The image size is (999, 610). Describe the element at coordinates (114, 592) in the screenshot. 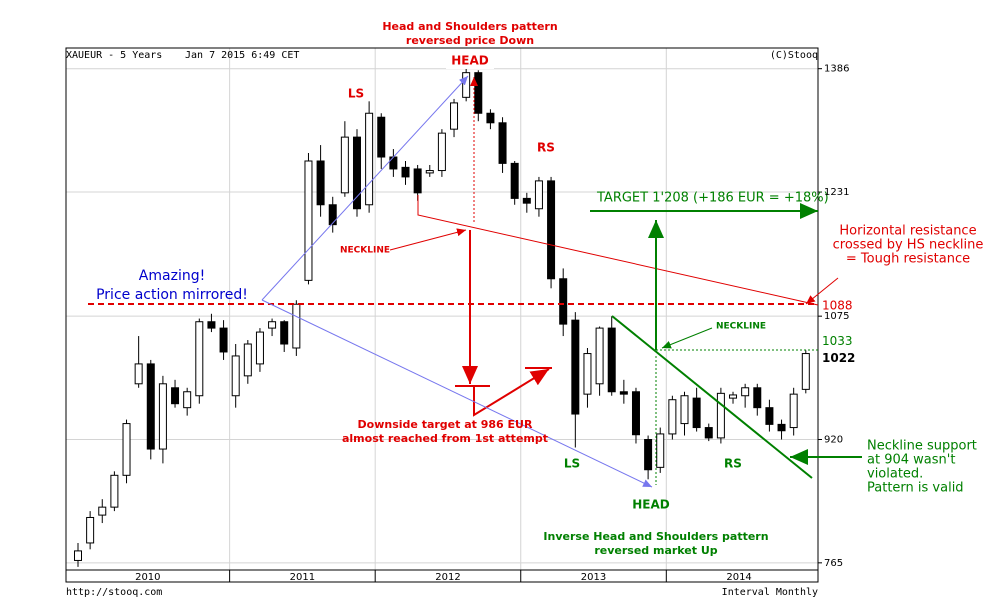

I see `url: http://stooq.com` at that location.